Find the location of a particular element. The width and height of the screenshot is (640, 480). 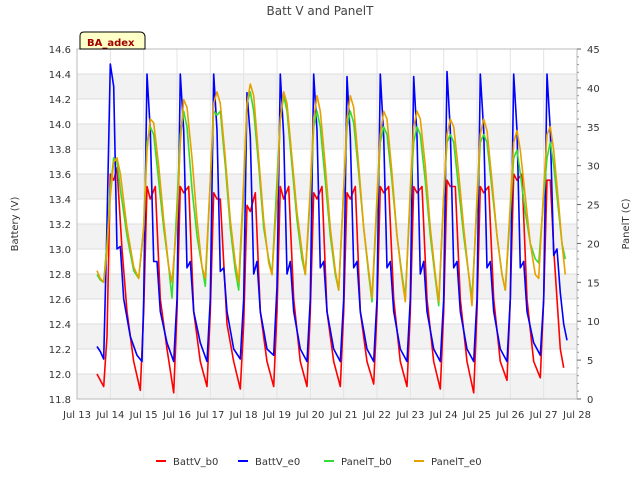

y-tick-label: 12.8 is located at coordinates (60, 275).